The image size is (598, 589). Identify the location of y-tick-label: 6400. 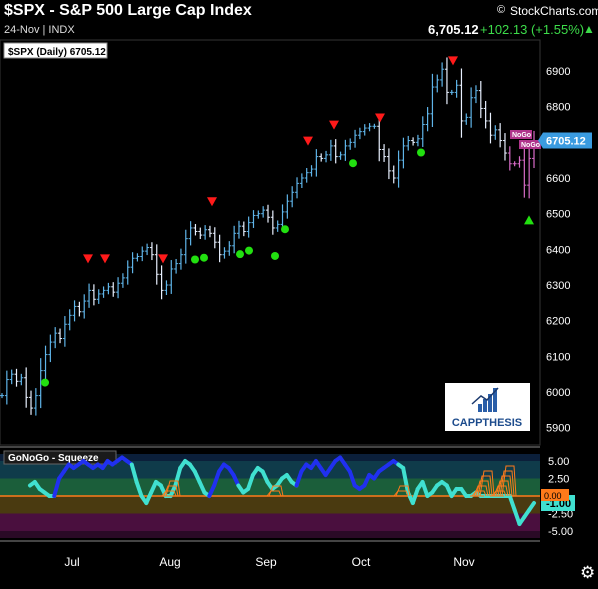
(558, 250).